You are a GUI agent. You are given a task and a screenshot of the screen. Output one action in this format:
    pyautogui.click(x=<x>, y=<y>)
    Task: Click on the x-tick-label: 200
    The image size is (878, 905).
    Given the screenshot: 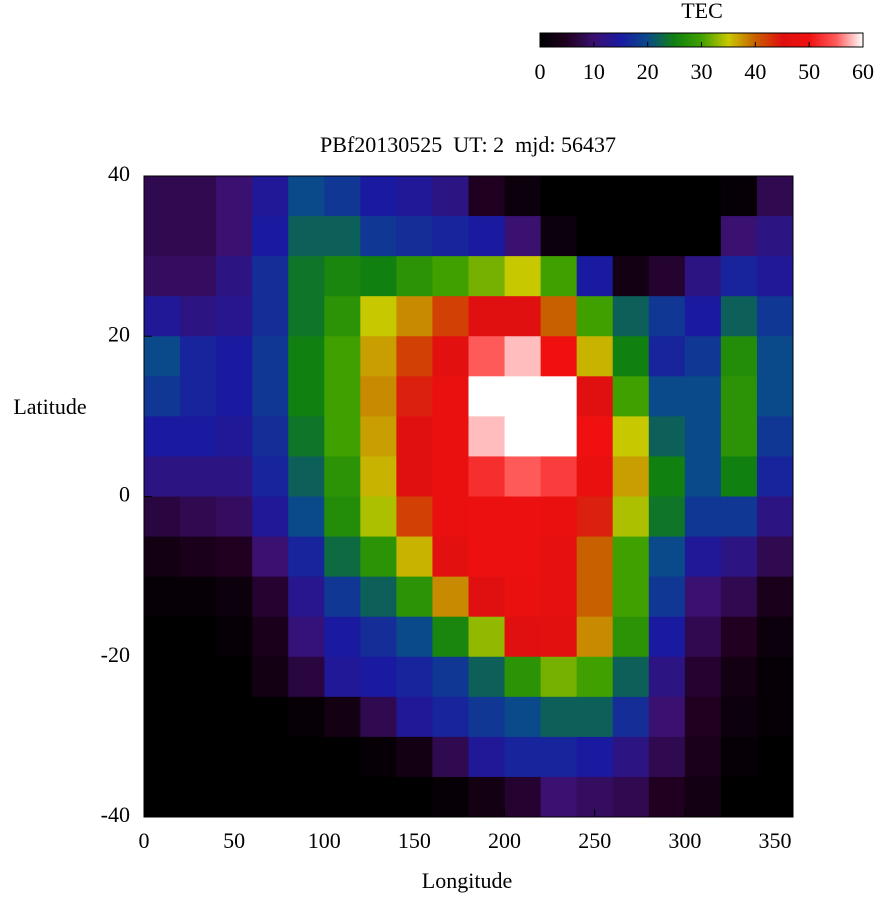 What is the action you would take?
    pyautogui.click(x=504, y=840)
    